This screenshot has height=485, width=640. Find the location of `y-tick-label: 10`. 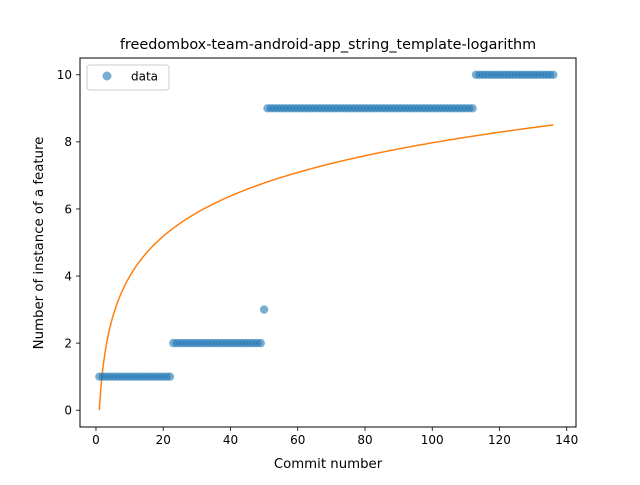

y-tick-label: 10 is located at coordinates (64, 75).